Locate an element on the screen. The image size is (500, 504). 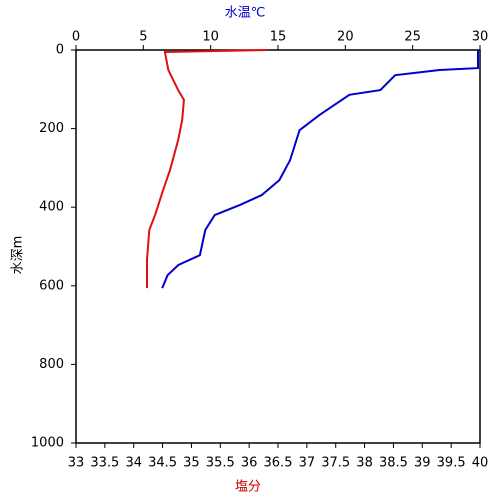
y-tick-label: 1000 is located at coordinates (47, 443).